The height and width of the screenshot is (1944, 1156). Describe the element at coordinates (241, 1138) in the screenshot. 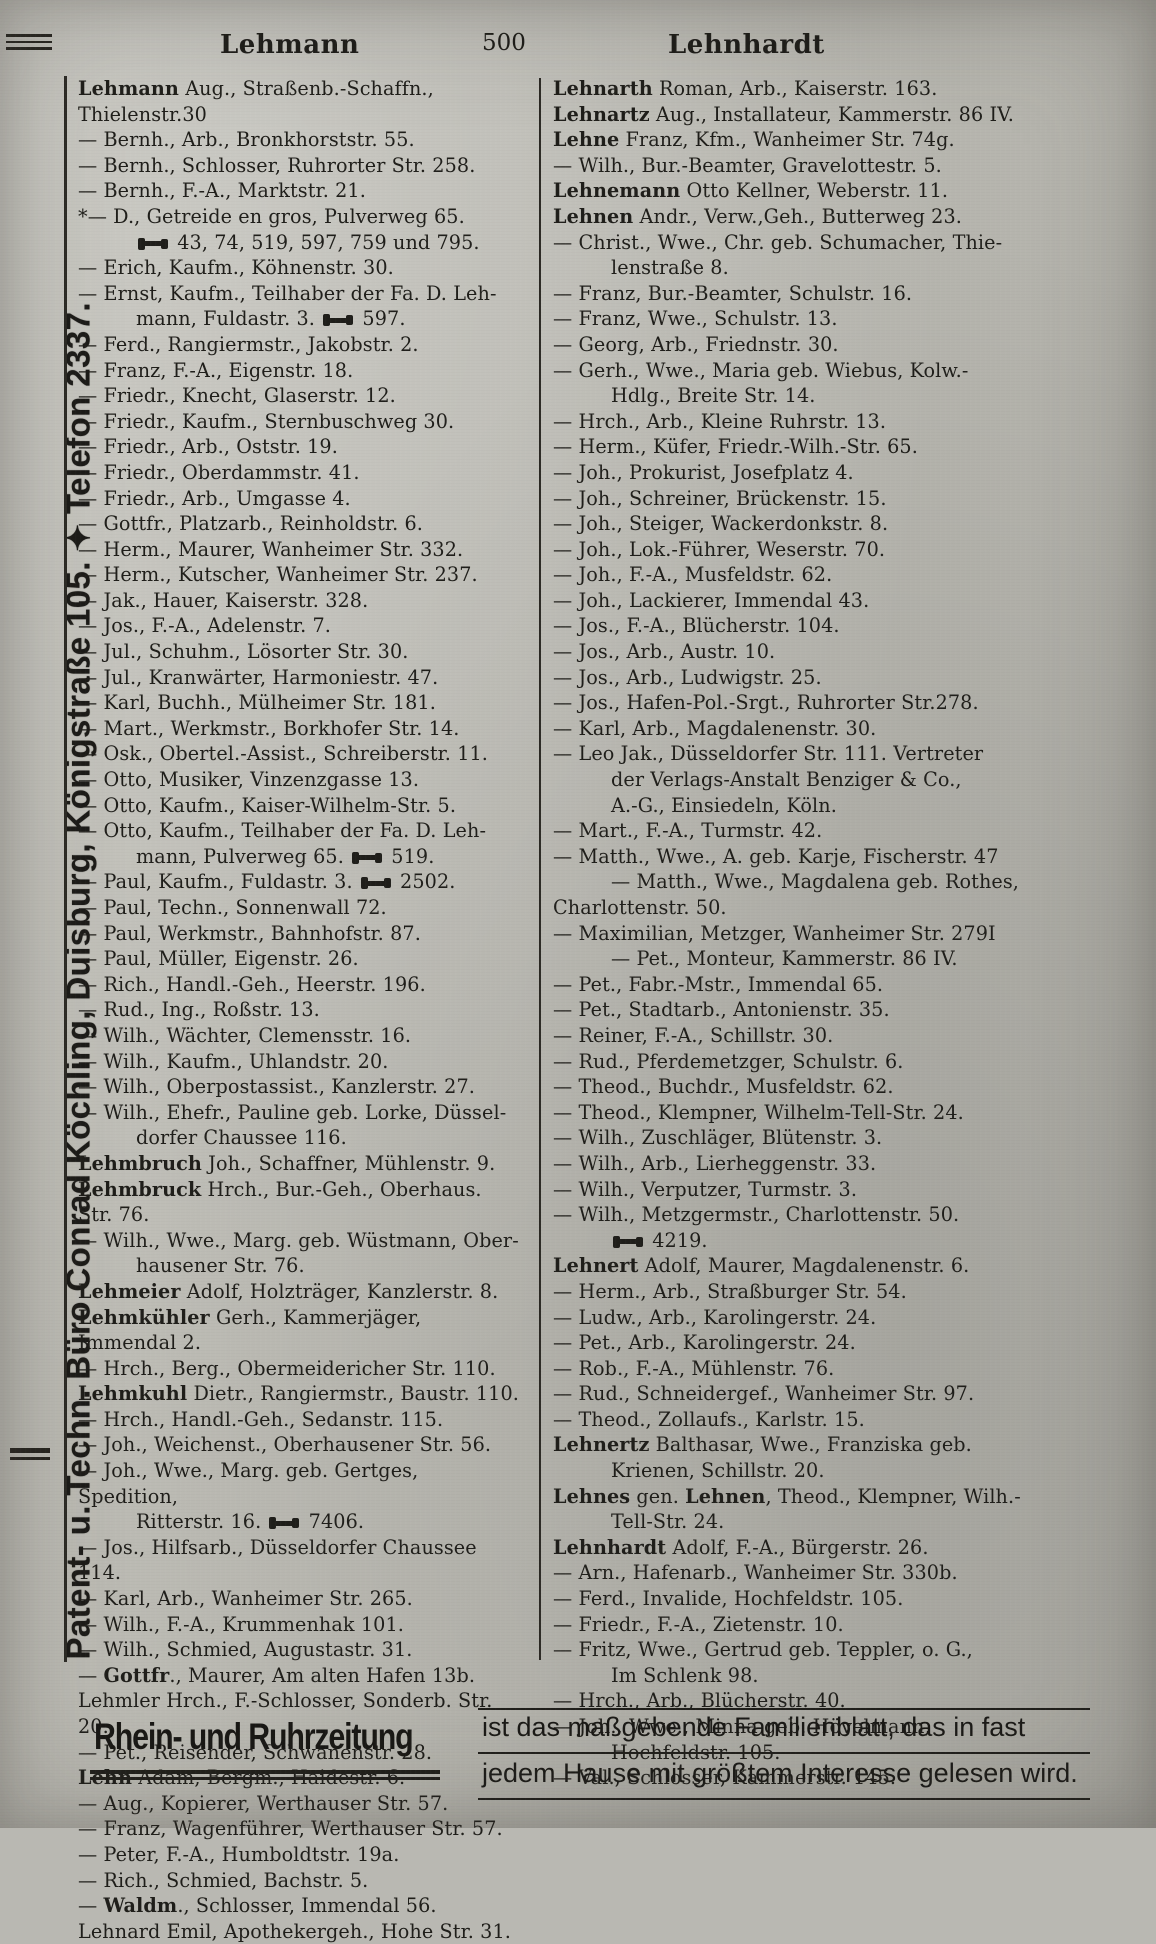

I see `directory-entry: dorfer Chaussee 116.` at that location.